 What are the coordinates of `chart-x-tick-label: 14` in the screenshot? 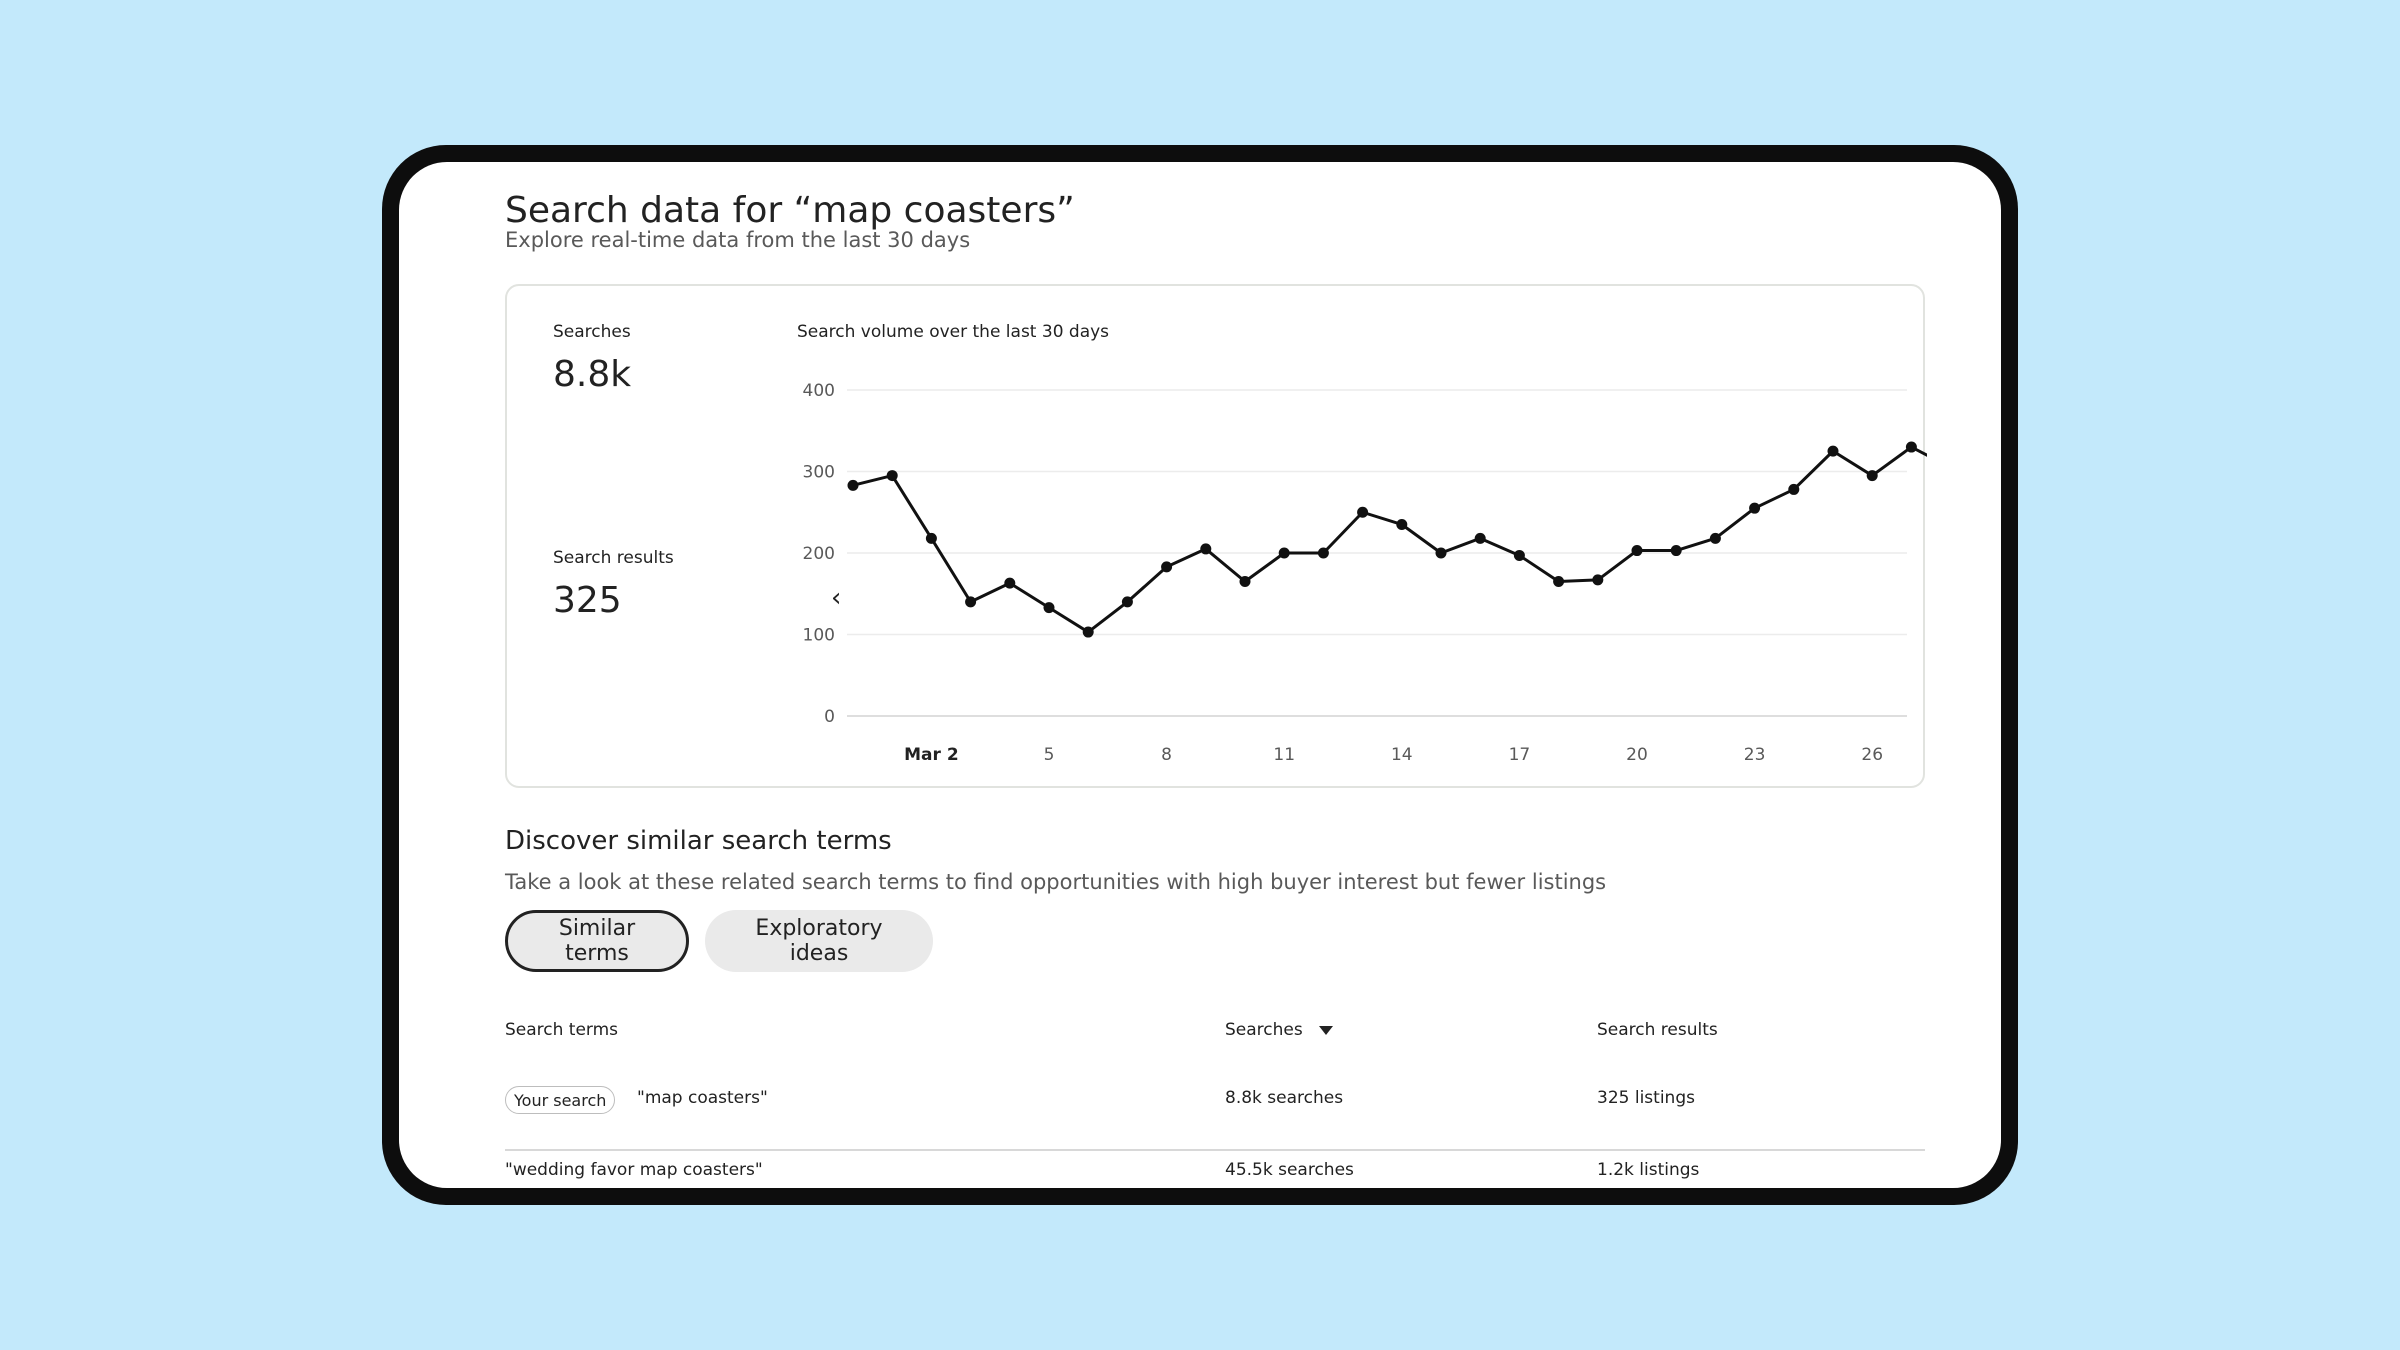 It's located at (1402, 755).